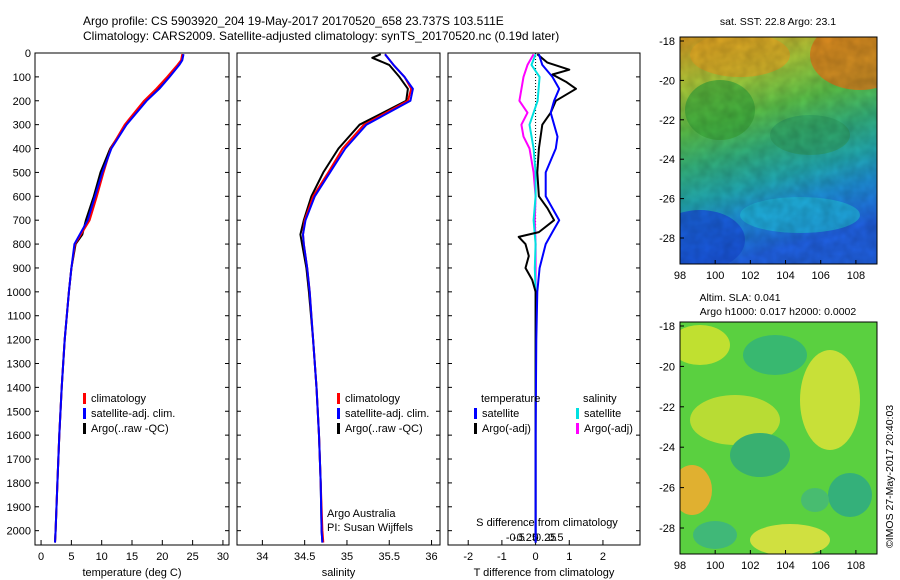  I want to click on pi-label: PI: Susan Wijffels, so click(370, 528).